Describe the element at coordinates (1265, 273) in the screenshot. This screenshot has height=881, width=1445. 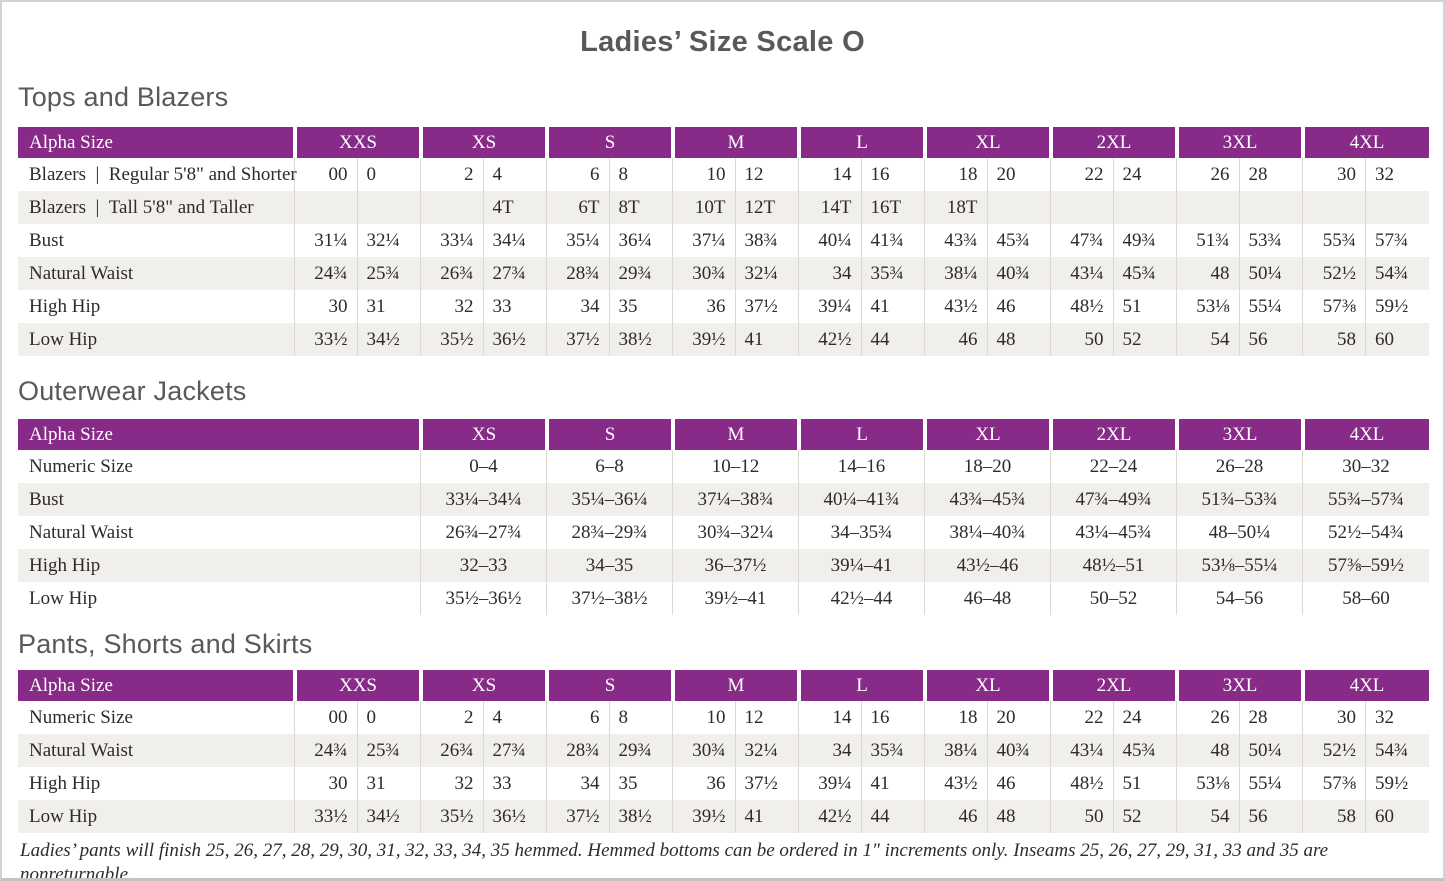
I see `size-value: 50¼` at that location.